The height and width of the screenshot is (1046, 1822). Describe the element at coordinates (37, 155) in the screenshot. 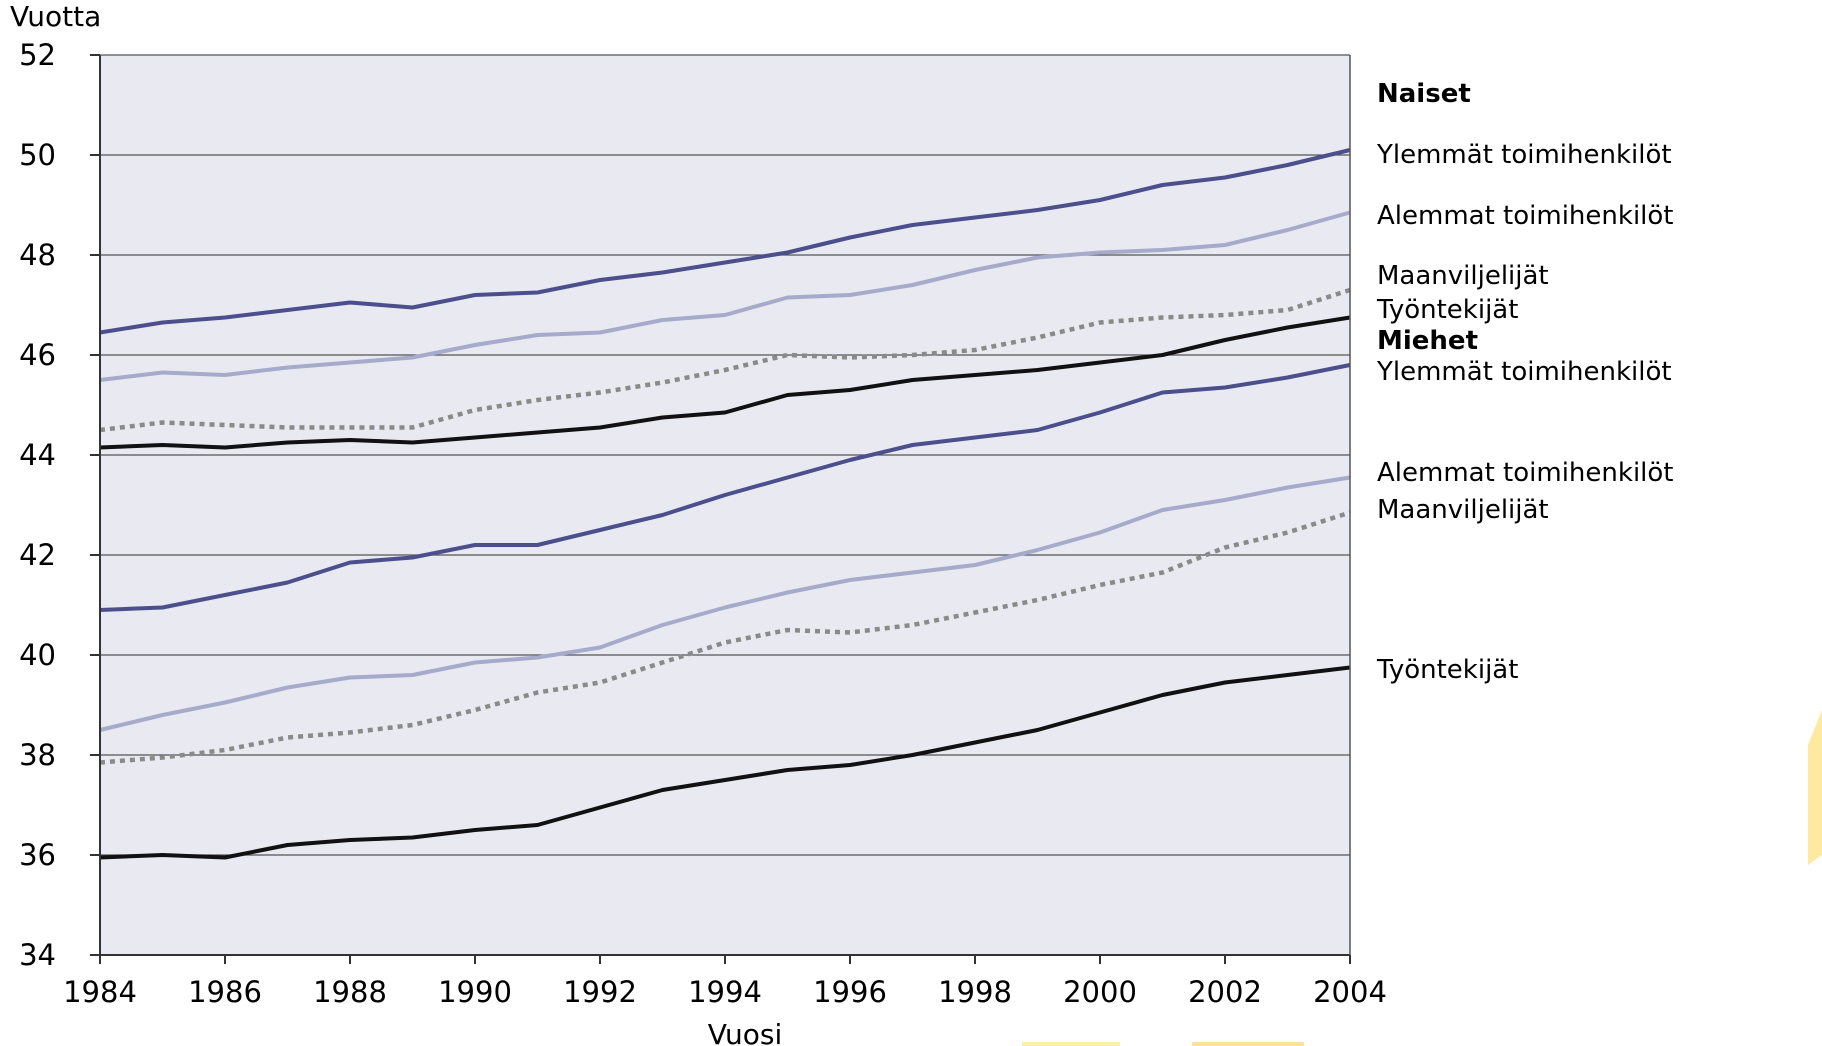

I see `y-tick-label: 50` at that location.